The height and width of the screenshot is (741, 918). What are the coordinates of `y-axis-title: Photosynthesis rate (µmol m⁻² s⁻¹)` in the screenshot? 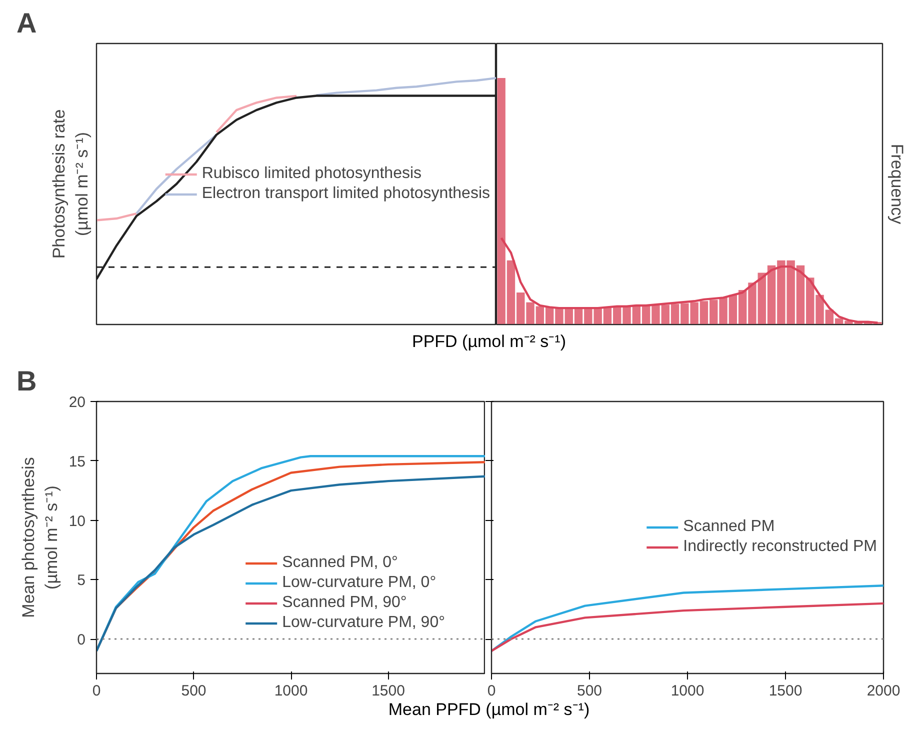 It's located at (71, 184).